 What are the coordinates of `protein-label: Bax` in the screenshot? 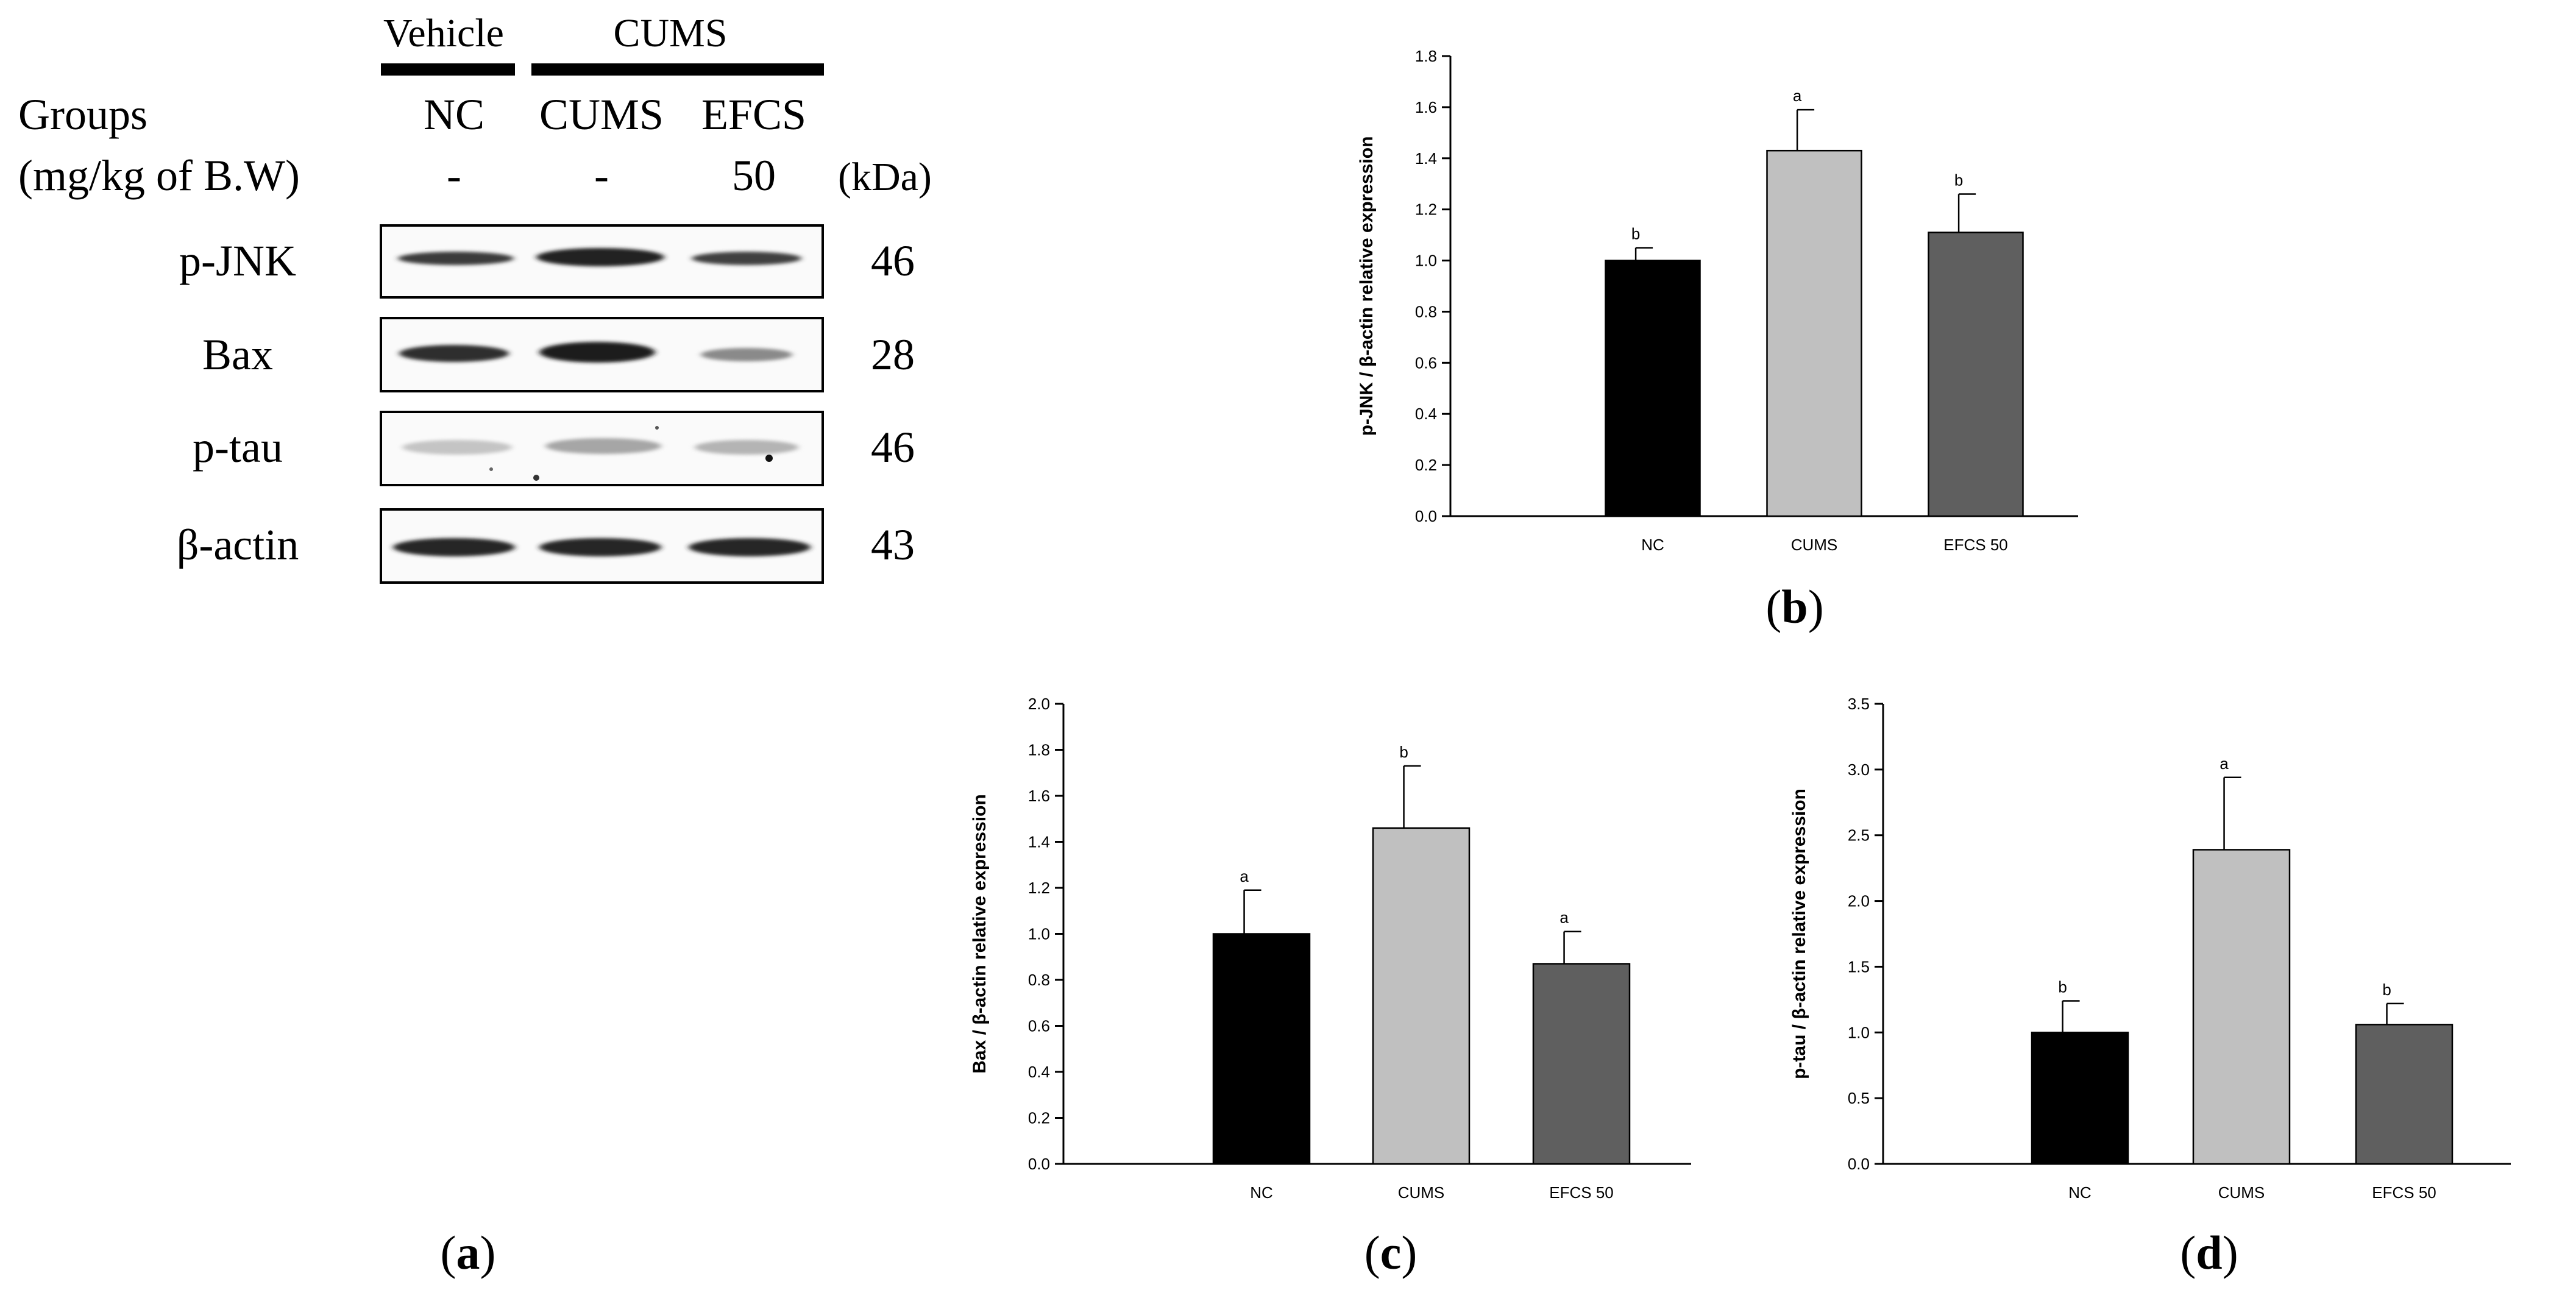 It's located at (238, 354).